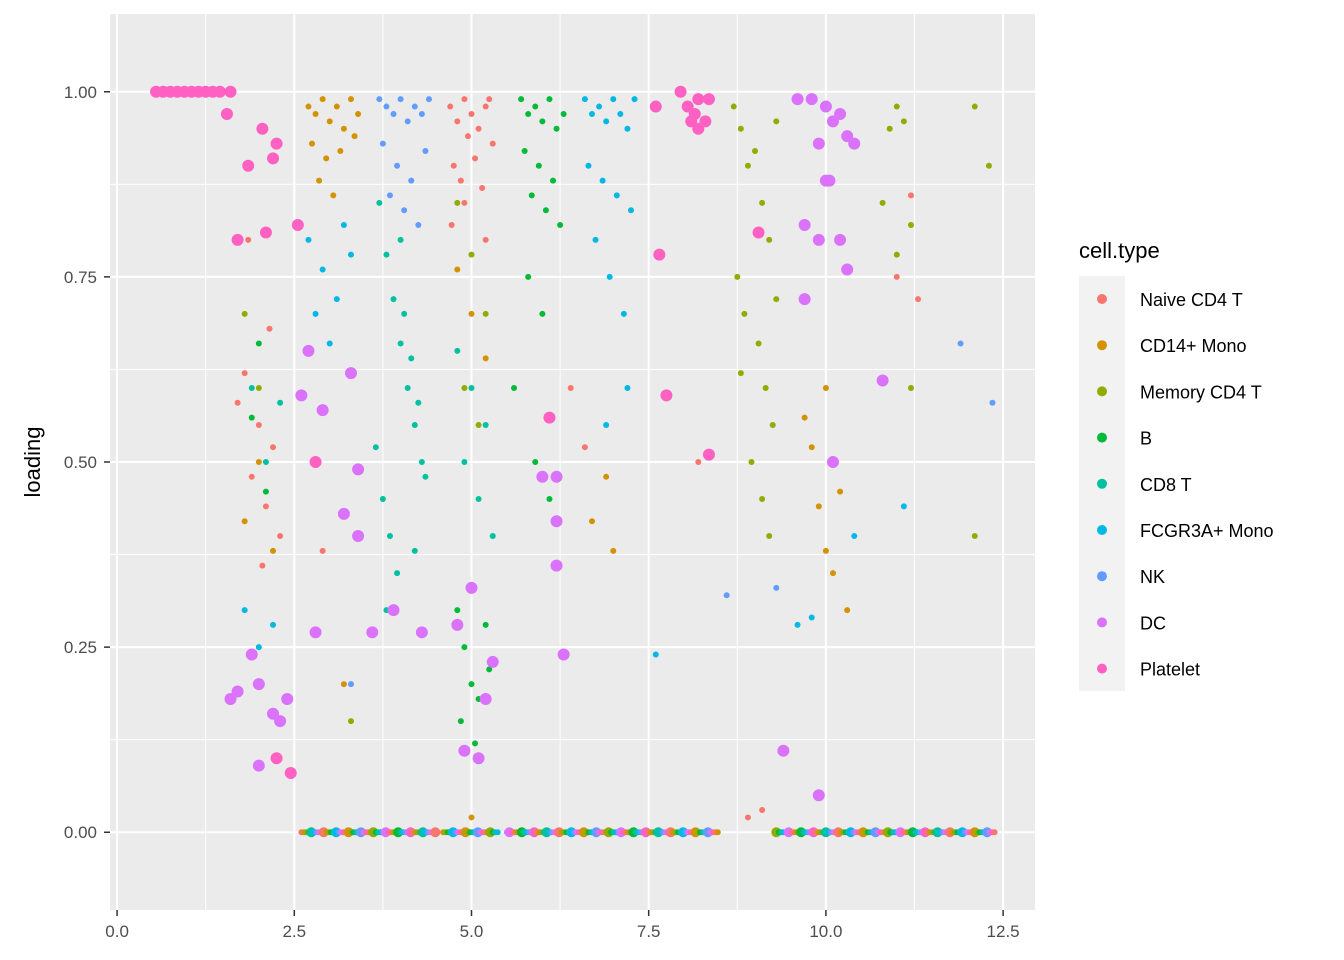  What do you see at coordinates (80, 832) in the screenshot?
I see `y-tick-label: 0.00` at bounding box center [80, 832].